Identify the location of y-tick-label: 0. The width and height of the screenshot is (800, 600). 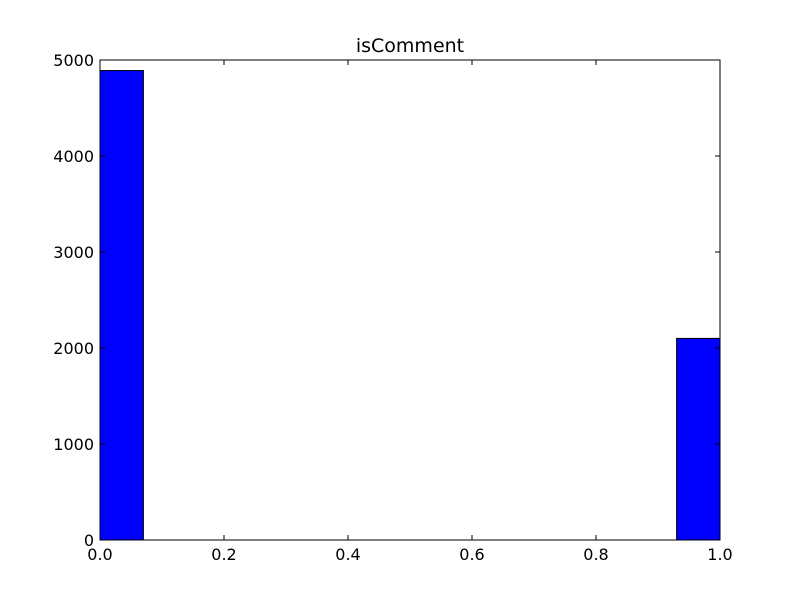
(89, 540).